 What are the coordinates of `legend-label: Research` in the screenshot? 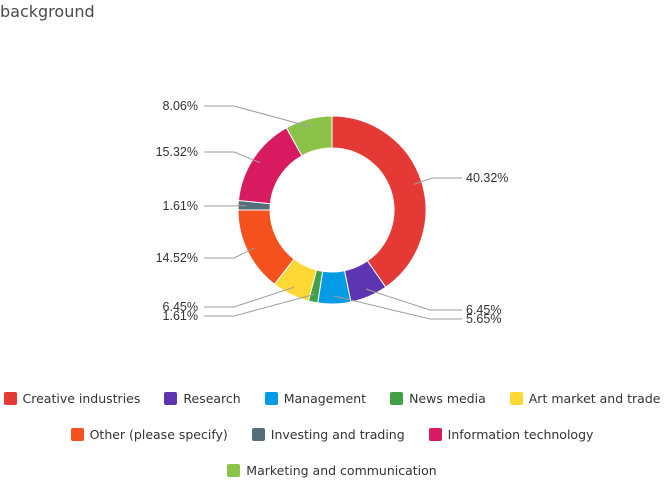 It's located at (212, 398).